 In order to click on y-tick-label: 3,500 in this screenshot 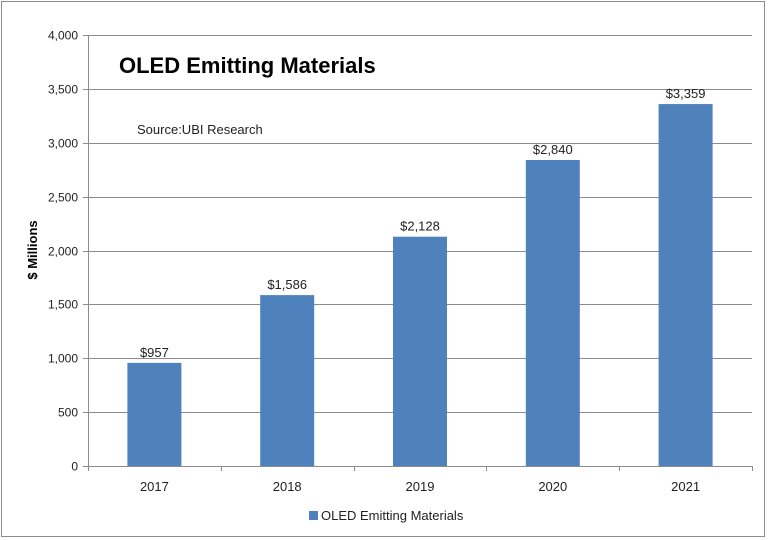, I will do `click(63, 90)`.